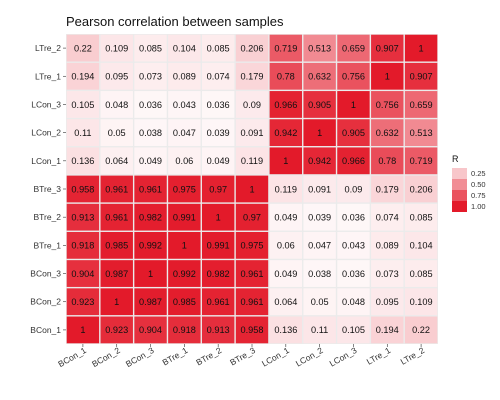 The image size is (500, 400). Describe the element at coordinates (116, 246) in the screenshot. I see `cell-value-label: 0.985` at that location.